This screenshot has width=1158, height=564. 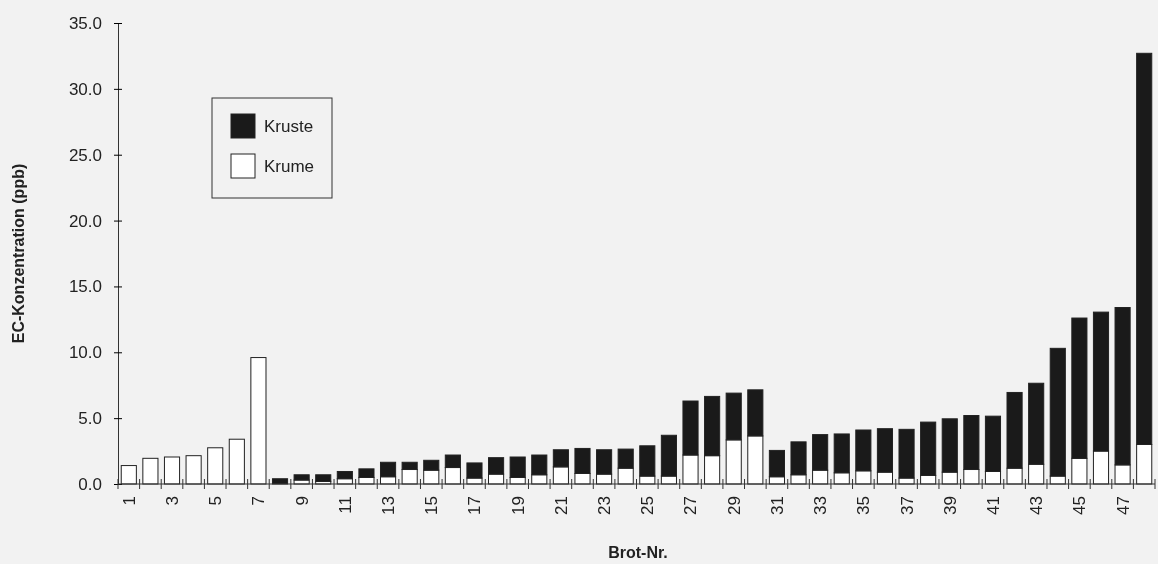 I want to click on y-tick-label: 35.0, so click(x=85, y=23).